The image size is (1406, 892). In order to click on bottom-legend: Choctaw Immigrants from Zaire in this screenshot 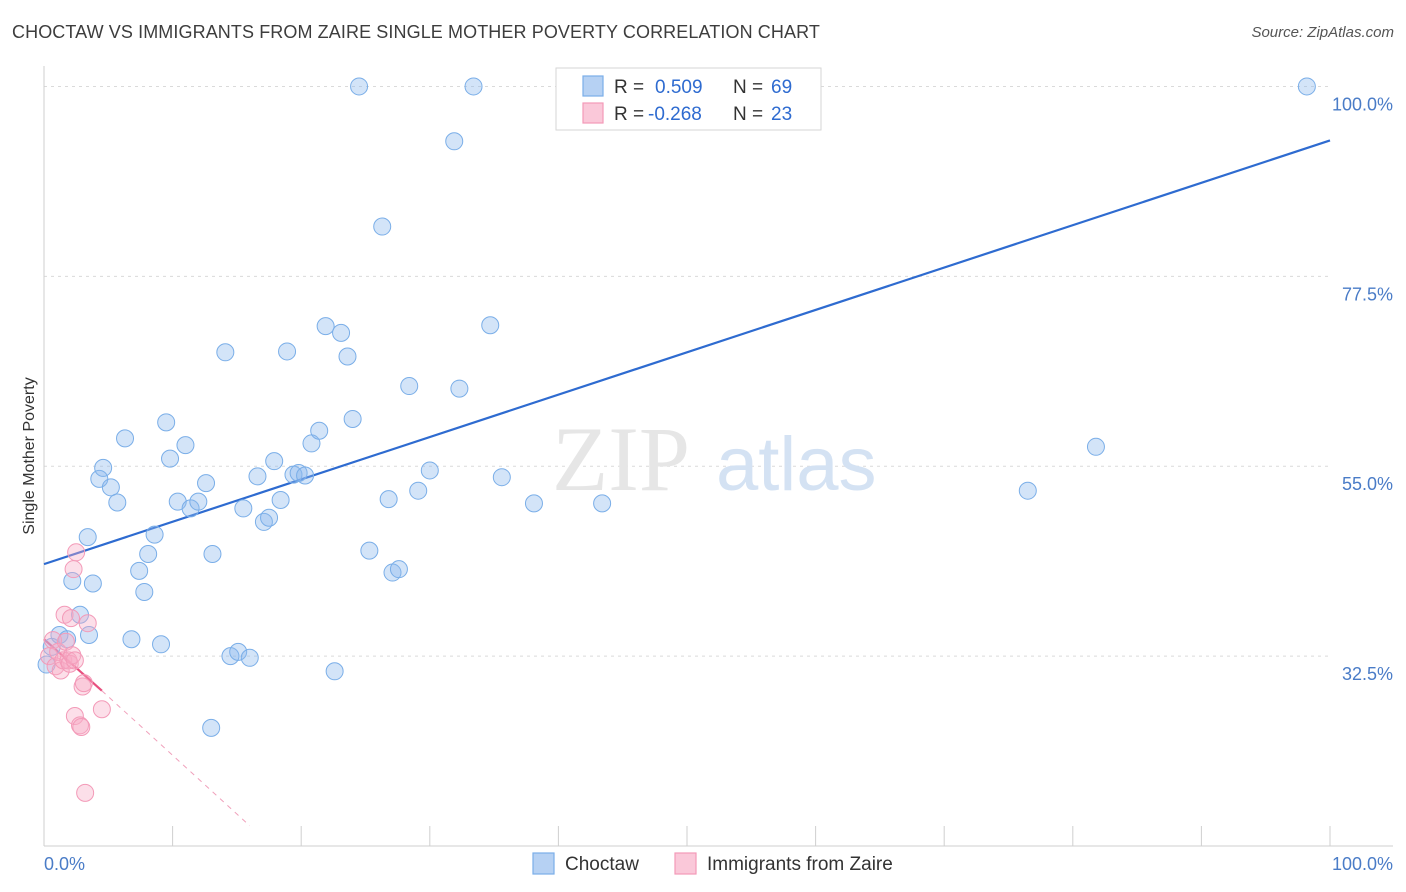, I will do `click(712, 863)`.